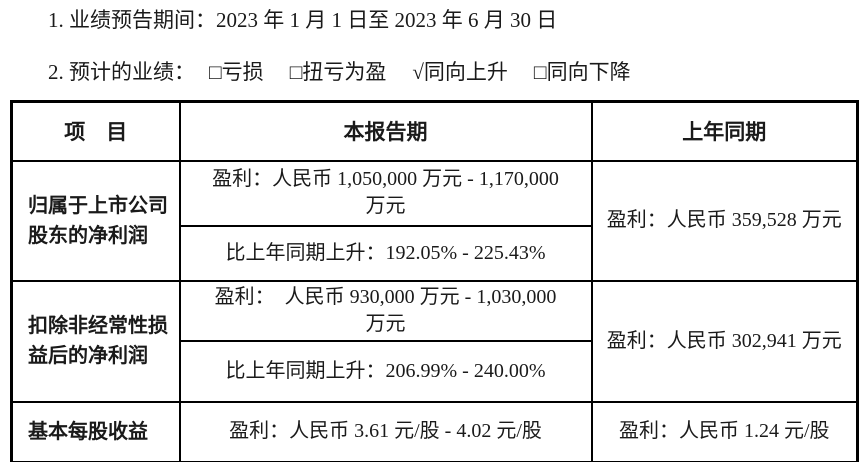 The image size is (866, 462). What do you see at coordinates (121, 72) in the screenshot?
I see `forecast-type-prefix: 2. 预计的业绩：` at bounding box center [121, 72].